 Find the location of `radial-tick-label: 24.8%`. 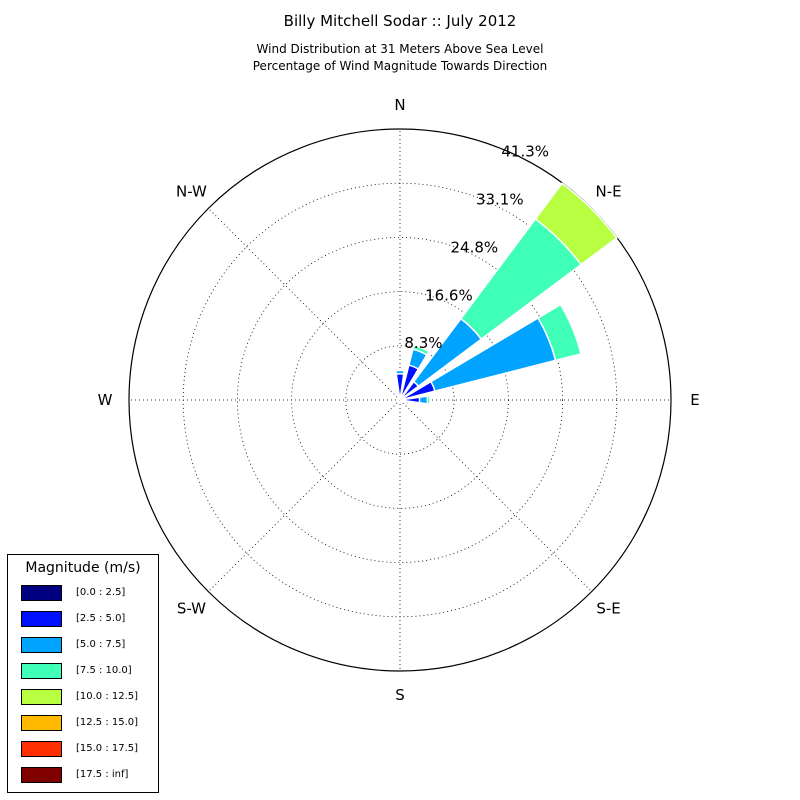

radial-tick-label: 24.8% is located at coordinates (475, 247).